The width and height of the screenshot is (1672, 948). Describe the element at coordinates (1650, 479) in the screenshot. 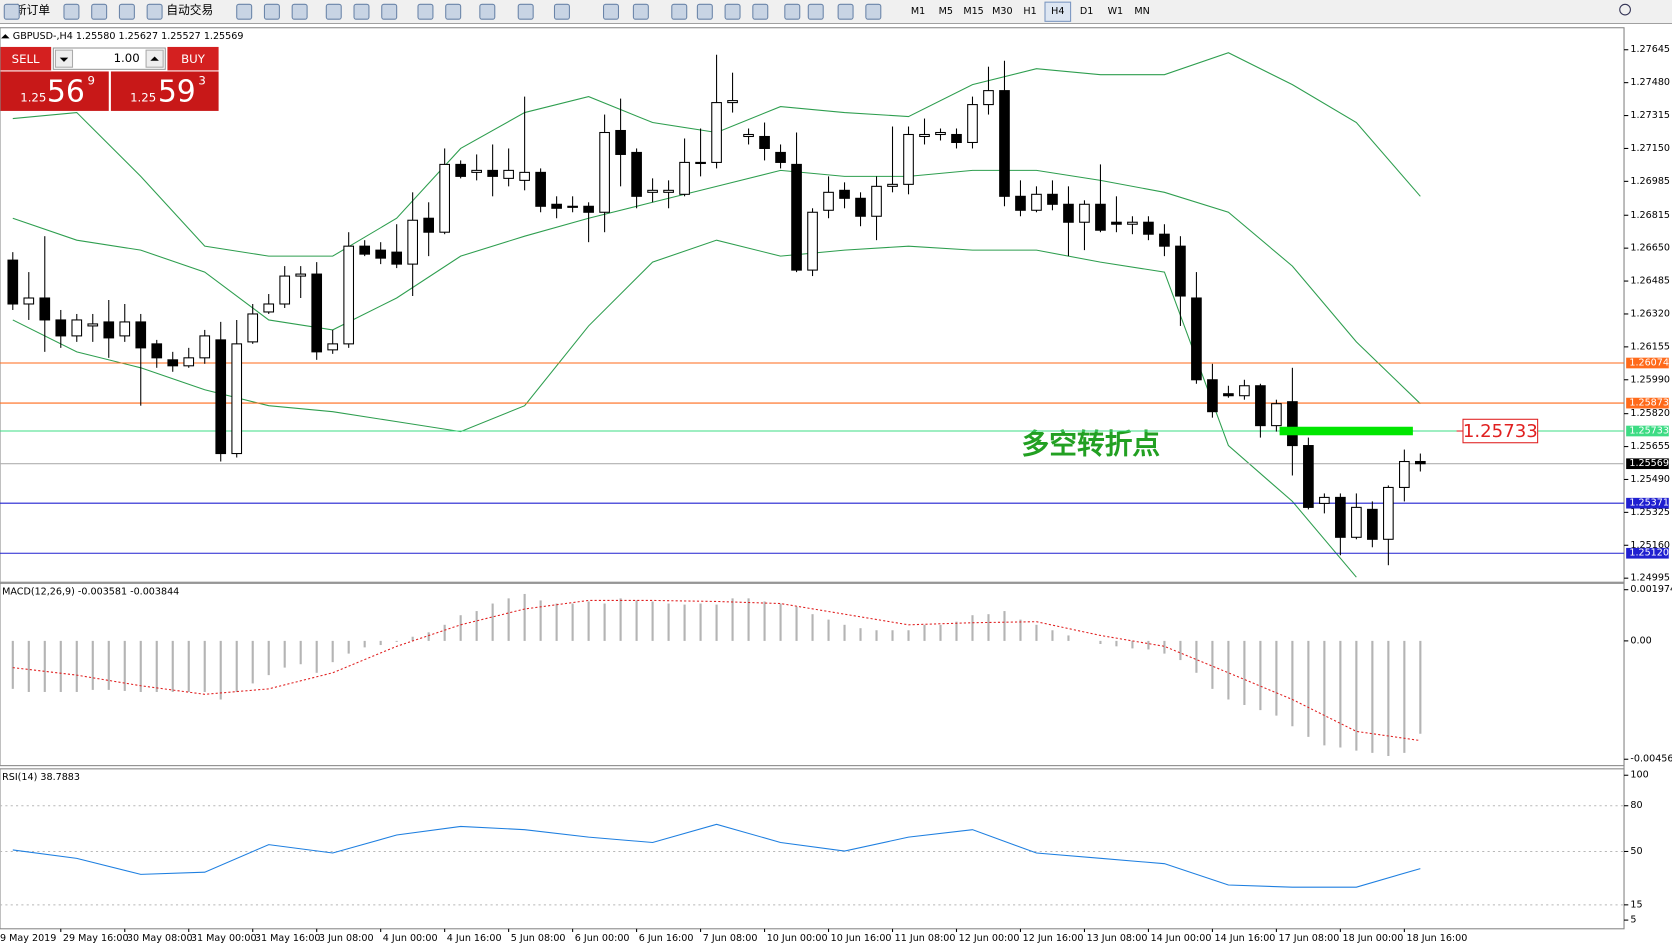

I see `y-tick-label: 1.25490` at that location.